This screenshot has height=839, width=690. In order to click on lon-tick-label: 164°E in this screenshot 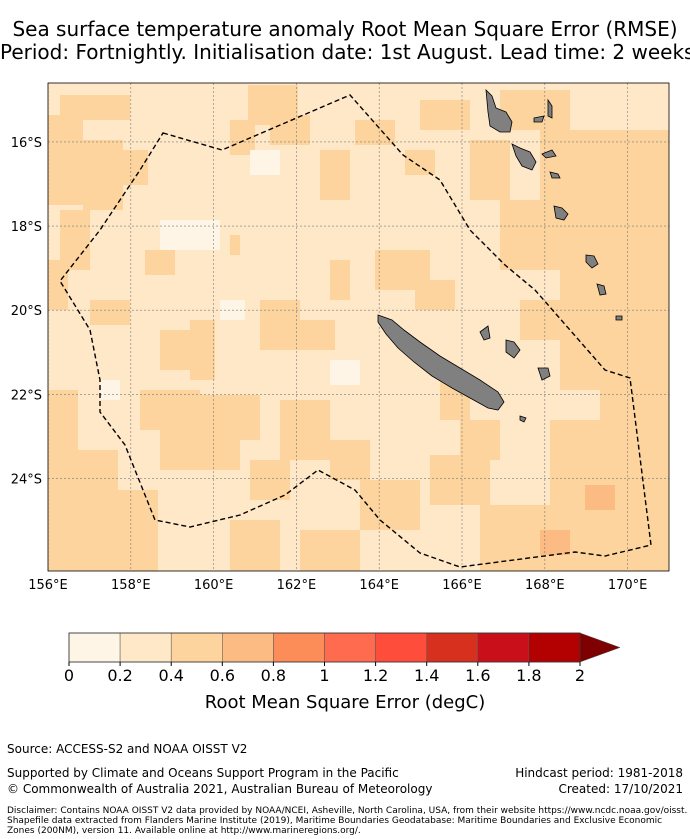, I will do `click(379, 585)`.